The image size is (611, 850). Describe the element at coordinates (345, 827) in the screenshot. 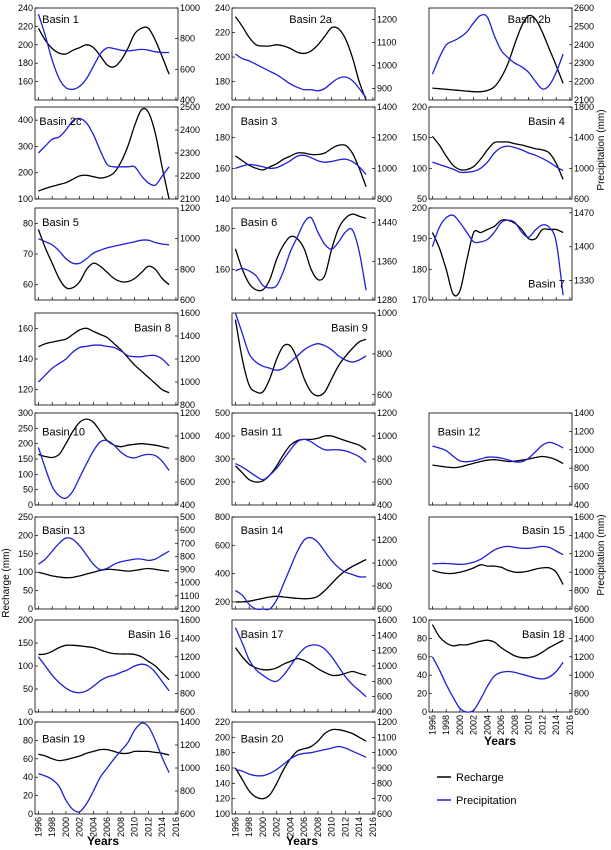

I see `panel-22-xtick-label-8: 2012` at that location.